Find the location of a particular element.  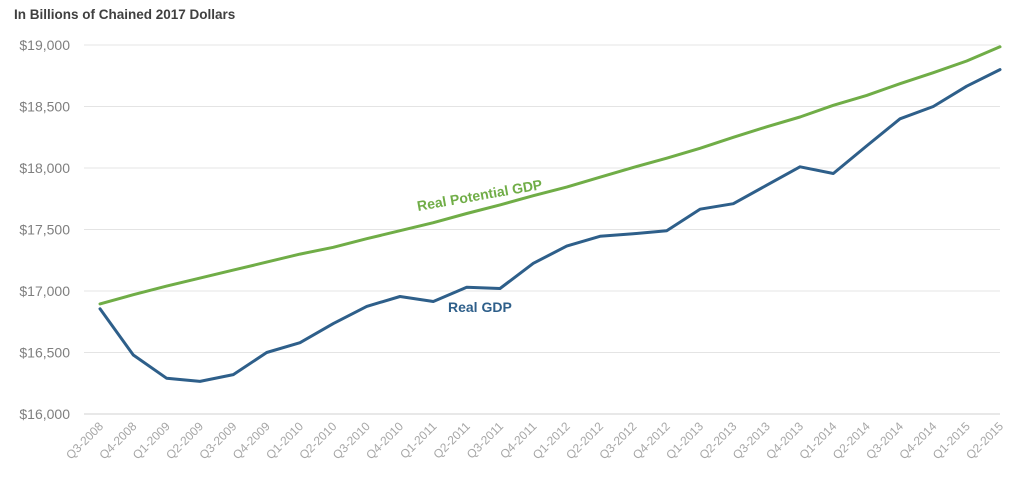

series-label-real-gdp: Real GDP is located at coordinates (480, 307).